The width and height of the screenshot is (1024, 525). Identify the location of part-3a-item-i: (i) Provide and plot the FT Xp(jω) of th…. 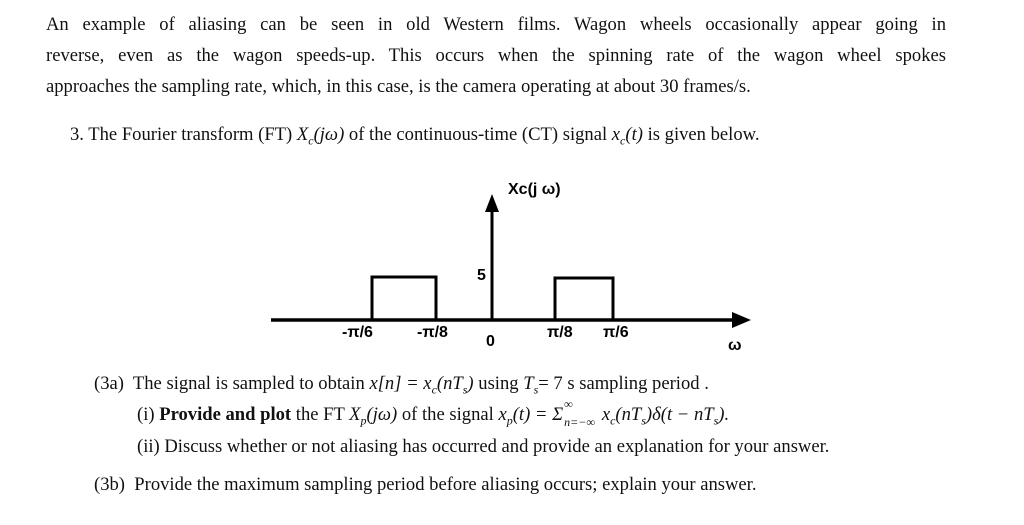
(433, 413).